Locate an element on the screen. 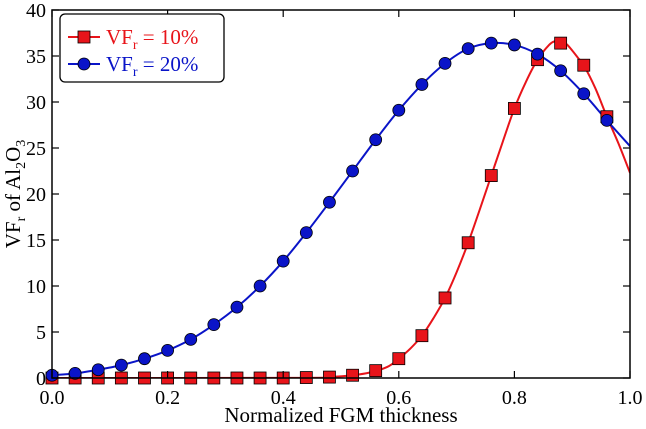 The image size is (646, 429). y-tick-label: 10 is located at coordinates (36, 287).